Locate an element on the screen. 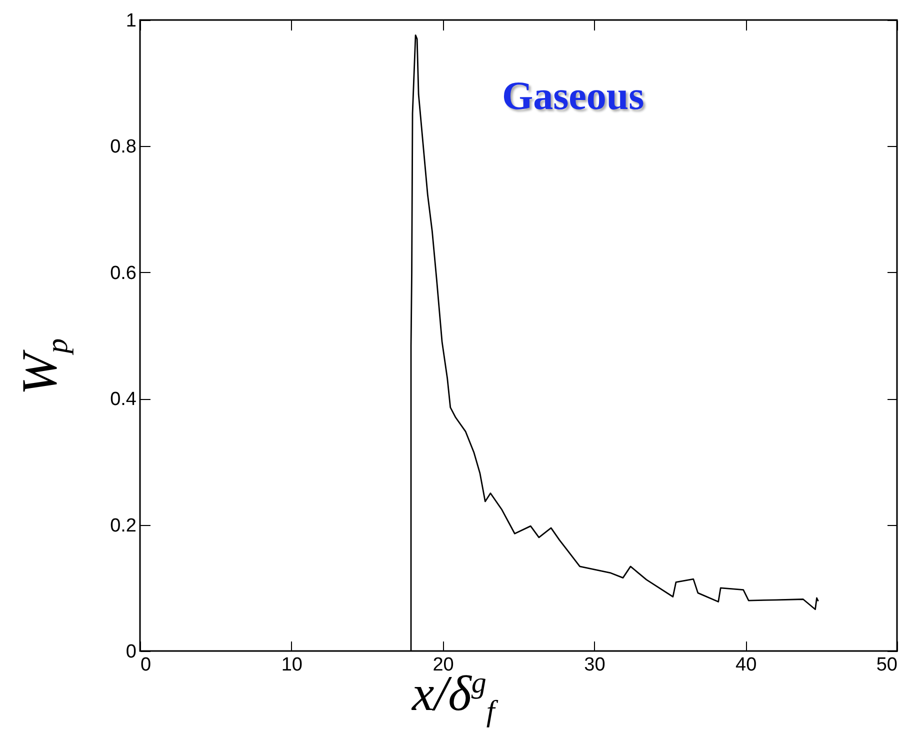 This screenshot has width=914, height=747. y-tick-label: 0 is located at coordinates (131, 652).